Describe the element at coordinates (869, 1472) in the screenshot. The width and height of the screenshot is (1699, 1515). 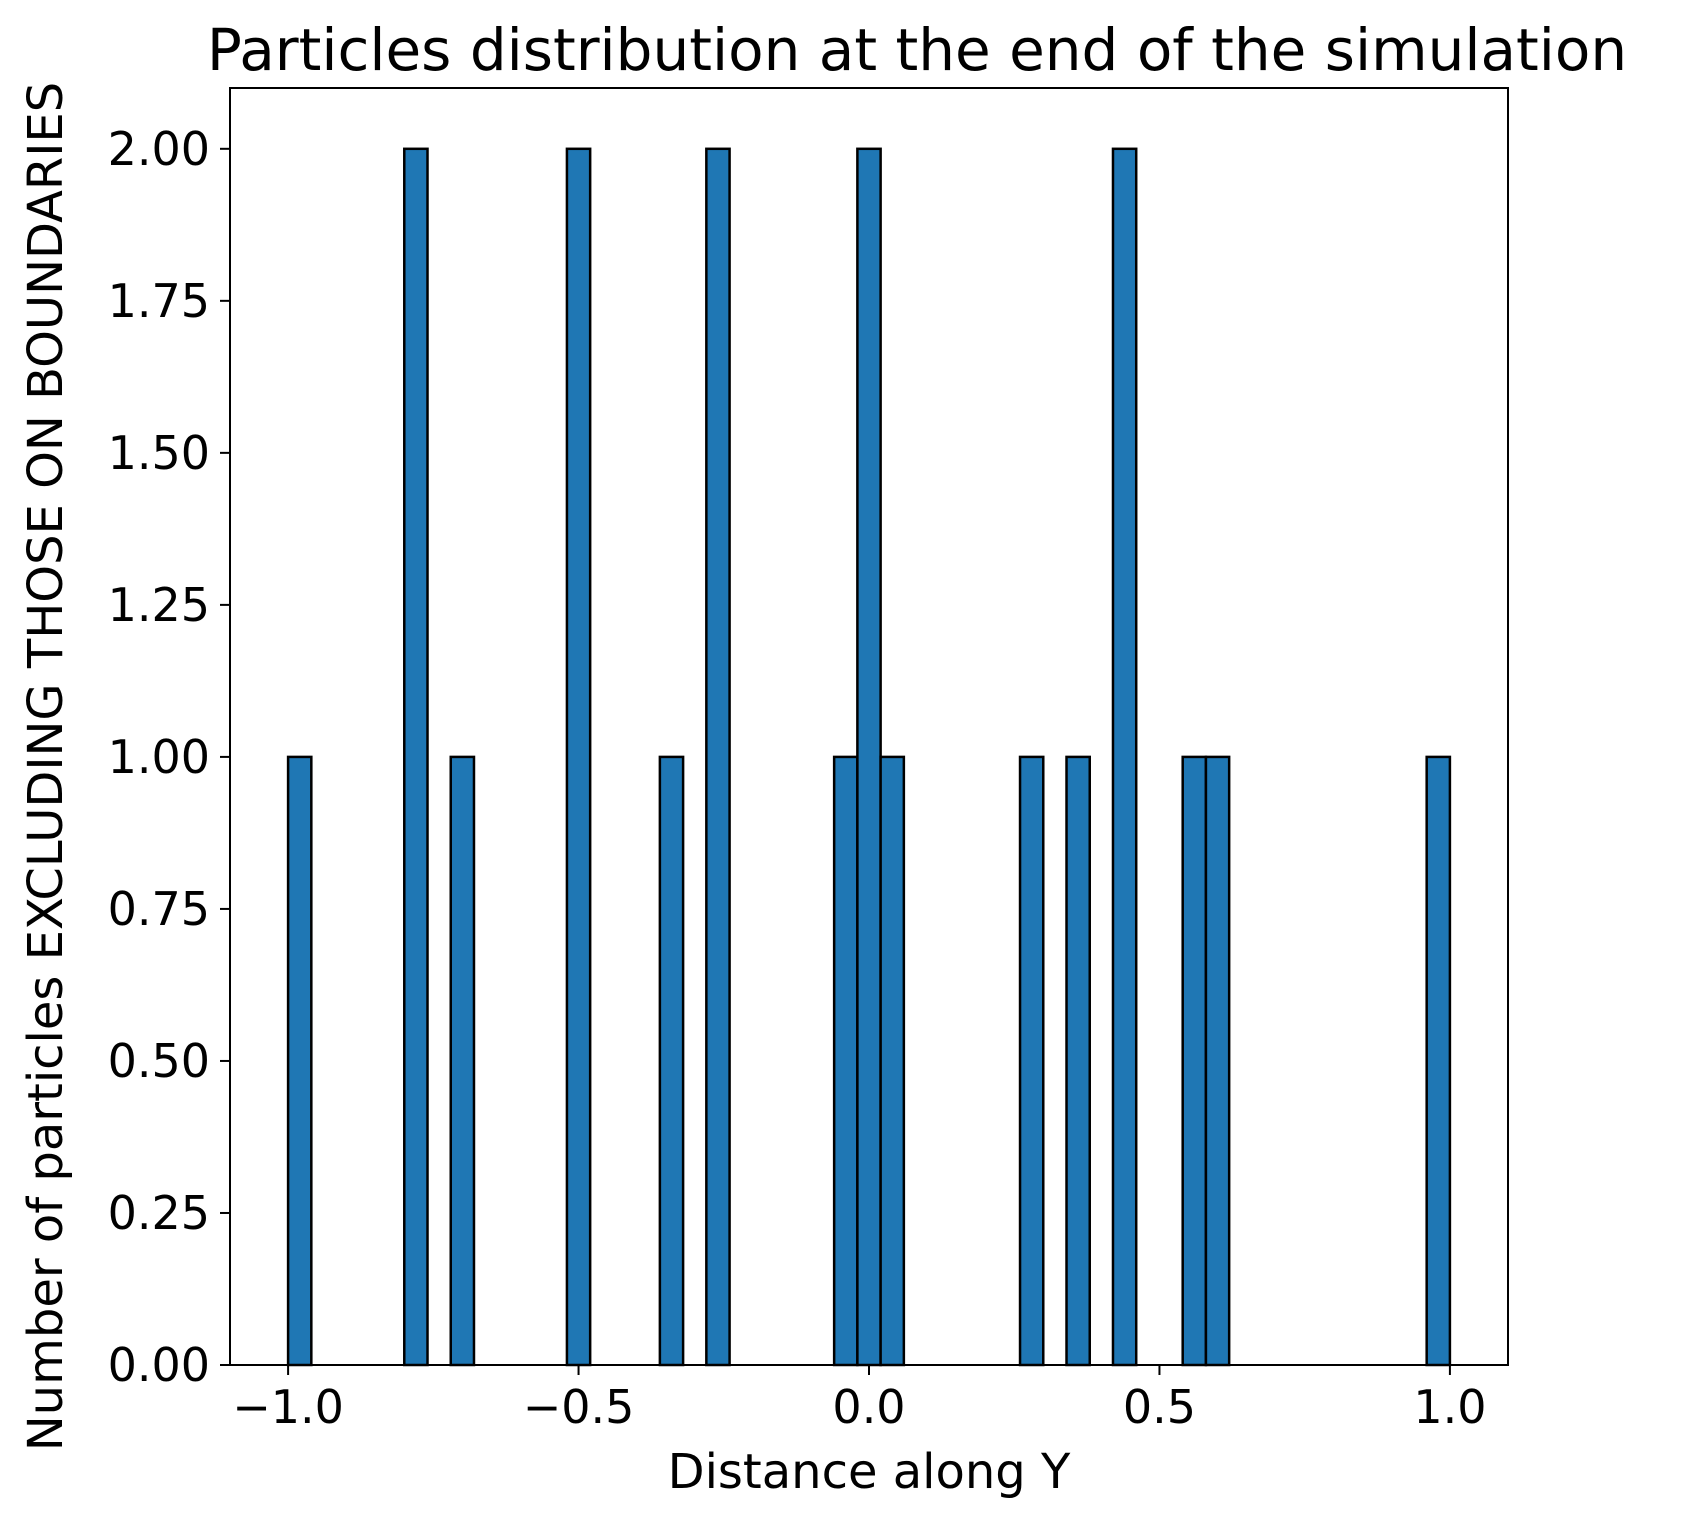
I see `x-axis-label: Distance along Y` at that location.